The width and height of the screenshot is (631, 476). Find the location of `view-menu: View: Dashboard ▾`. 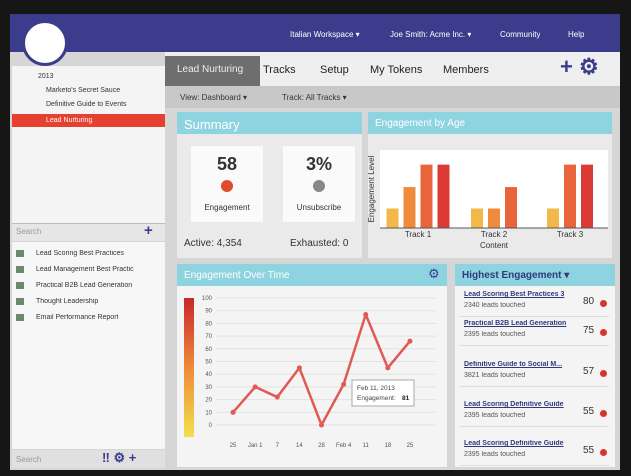

view-menu: View: Dashboard ▾ is located at coordinates (214, 97).